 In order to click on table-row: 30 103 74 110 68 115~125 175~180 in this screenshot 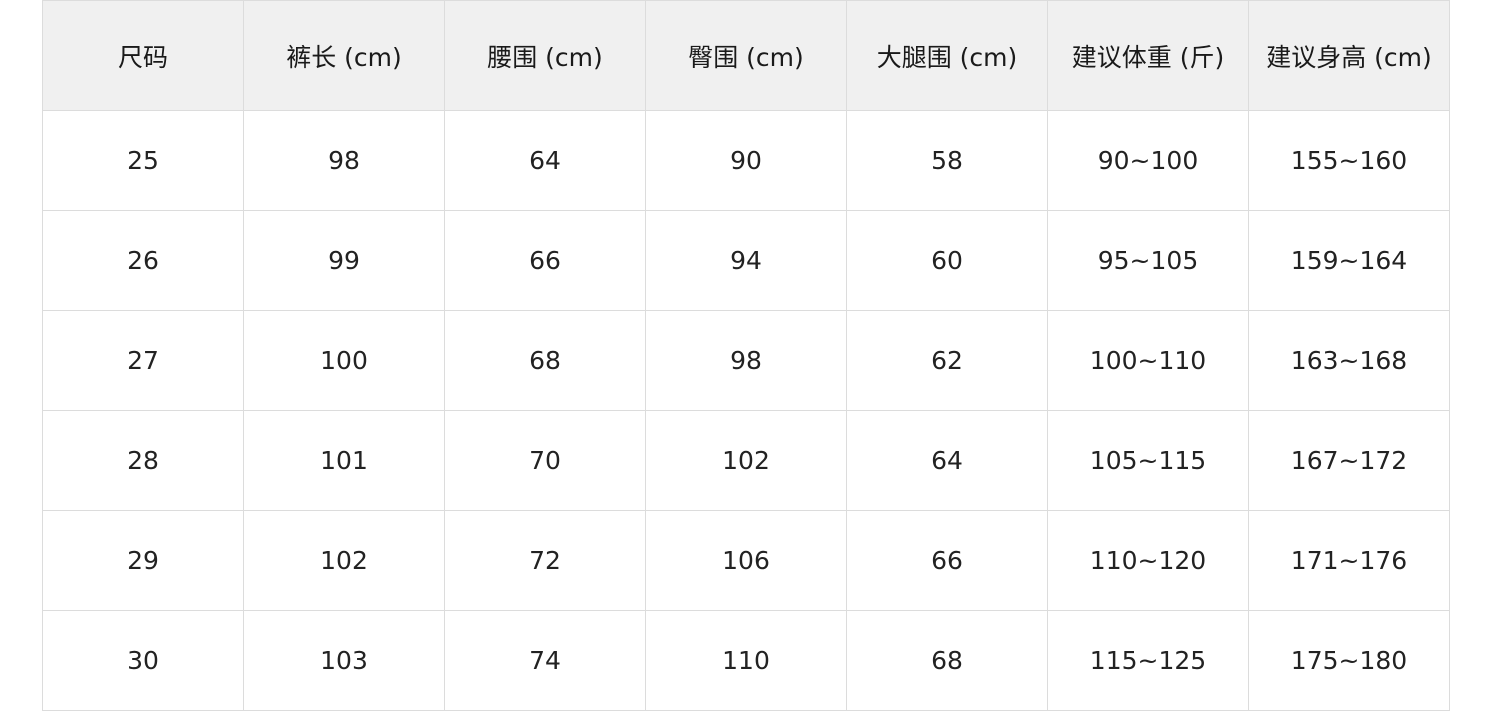, I will do `click(746, 660)`.